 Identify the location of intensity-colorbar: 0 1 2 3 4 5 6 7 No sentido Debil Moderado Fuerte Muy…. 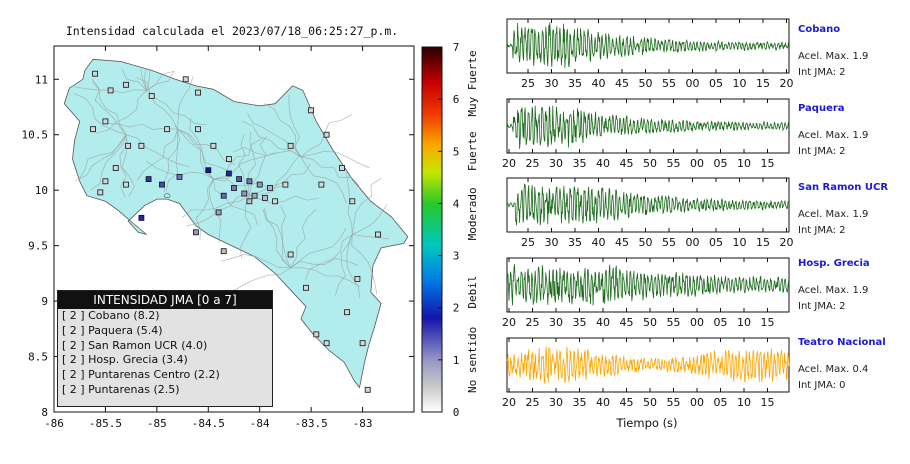
(450, 230).